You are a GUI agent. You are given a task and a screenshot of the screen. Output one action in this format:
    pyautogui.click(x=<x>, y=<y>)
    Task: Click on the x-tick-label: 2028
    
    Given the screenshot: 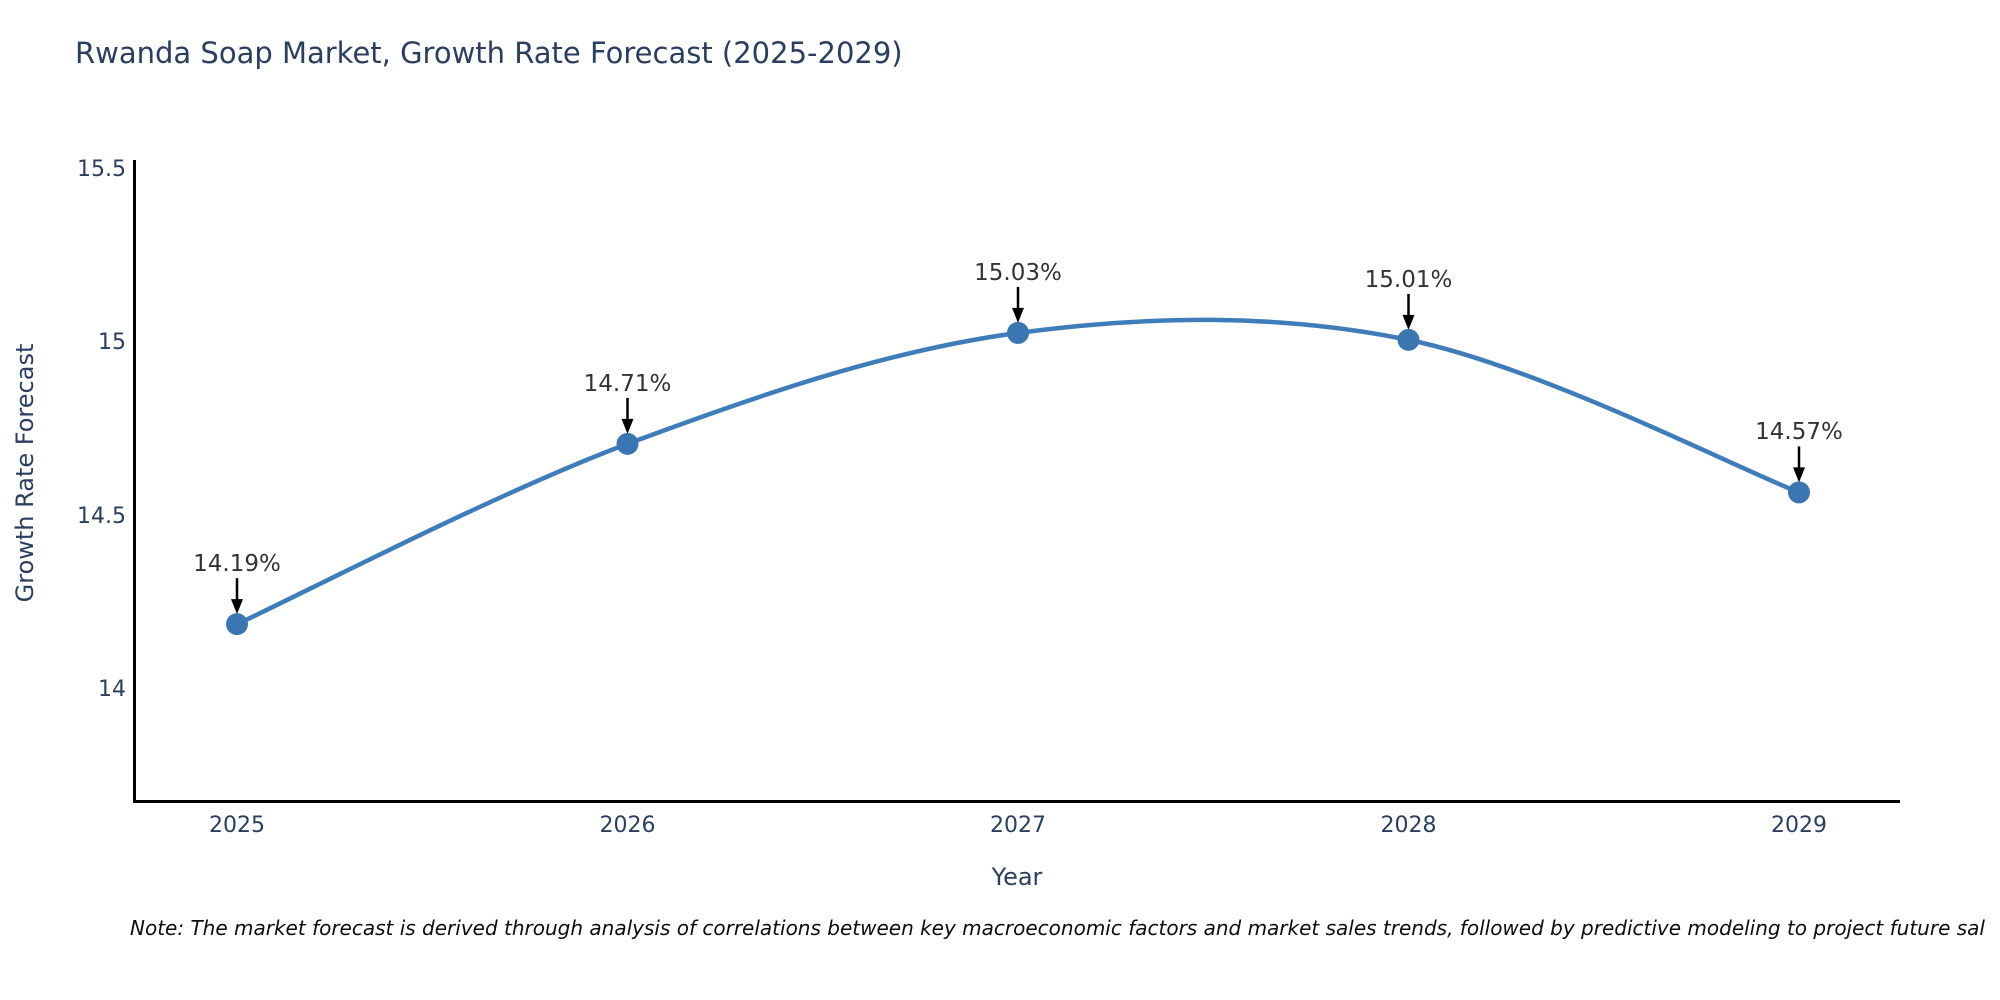 What is the action you would take?
    pyautogui.click(x=1408, y=825)
    